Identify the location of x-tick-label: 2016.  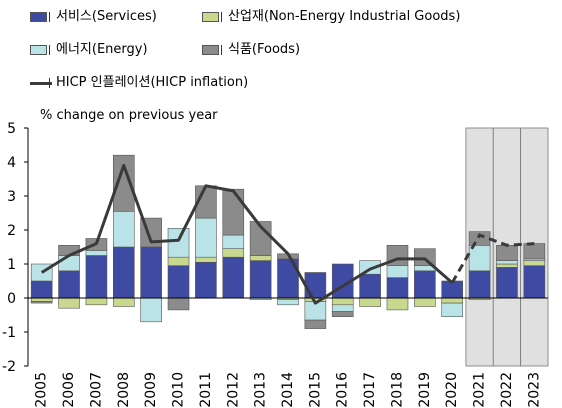
(343, 390).